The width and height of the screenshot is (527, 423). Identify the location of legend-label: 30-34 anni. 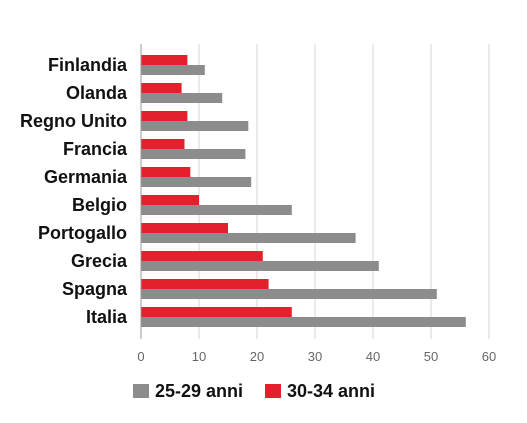
(331, 391).